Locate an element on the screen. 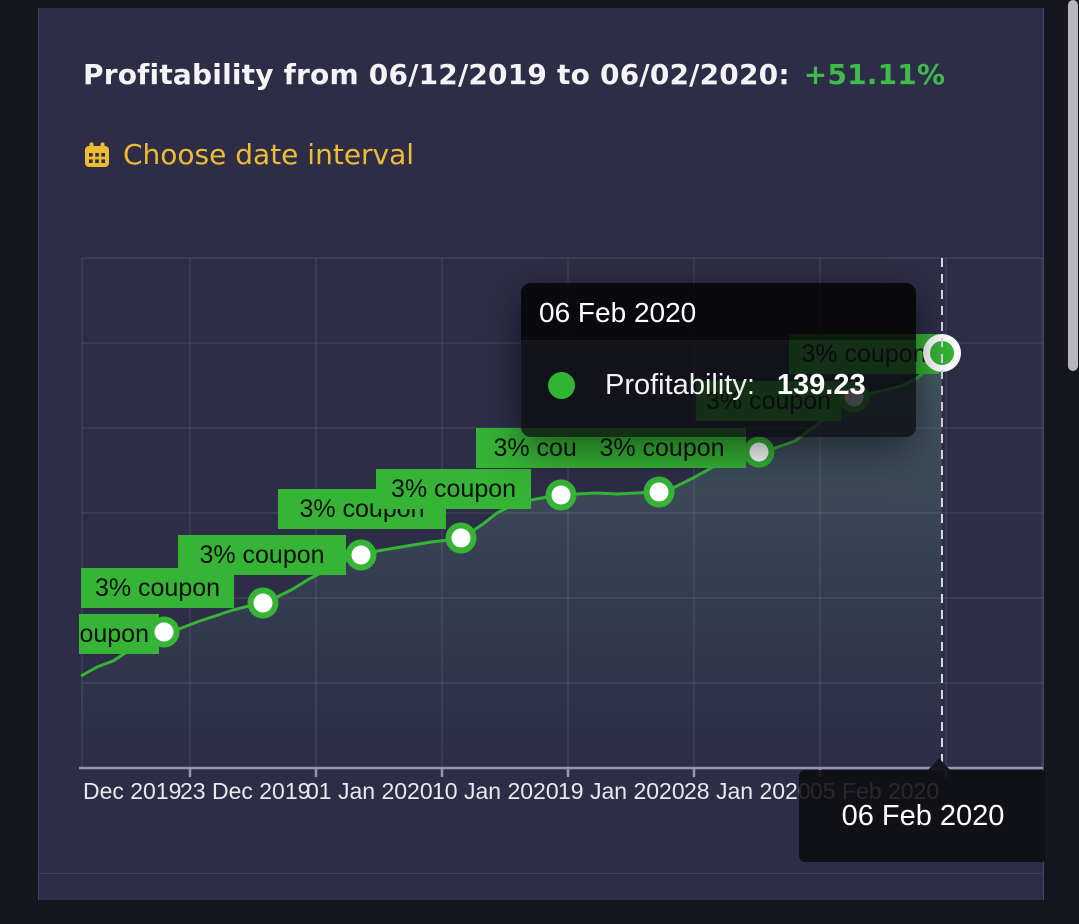 The width and height of the screenshot is (1079, 924). choose-date-interval-button: Choose date interval is located at coordinates (248, 154).